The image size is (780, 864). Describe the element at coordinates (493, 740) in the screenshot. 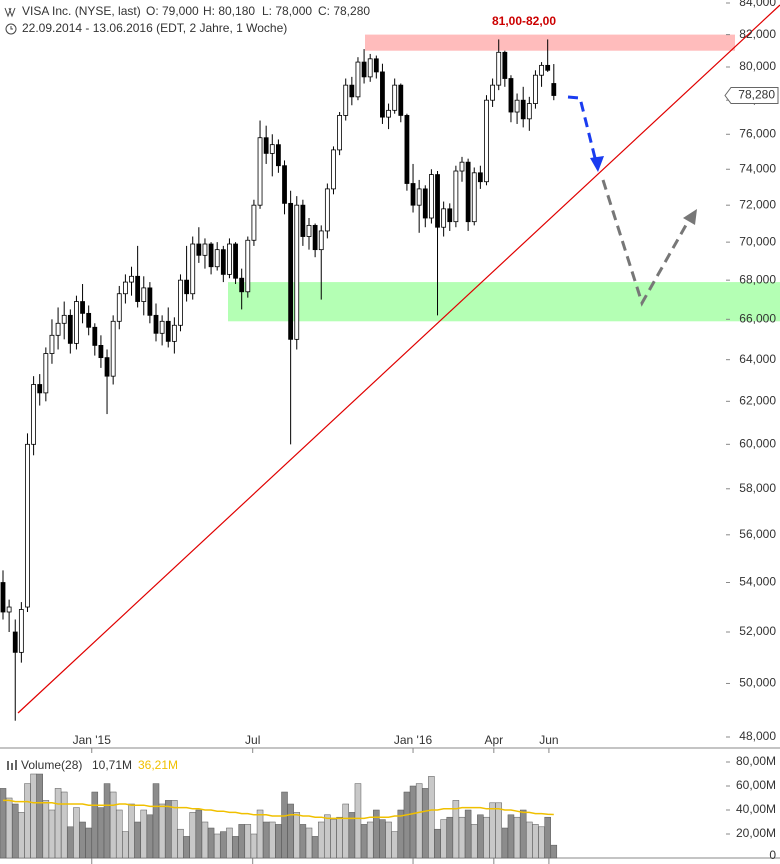

I see `x-tick-label: Apr` at that location.